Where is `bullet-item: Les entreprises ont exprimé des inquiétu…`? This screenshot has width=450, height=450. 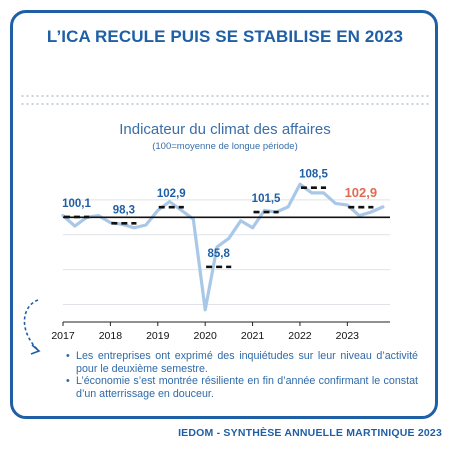 bullet-item: Les entreprises ont exprimé des inquiétu… is located at coordinates (242, 362).